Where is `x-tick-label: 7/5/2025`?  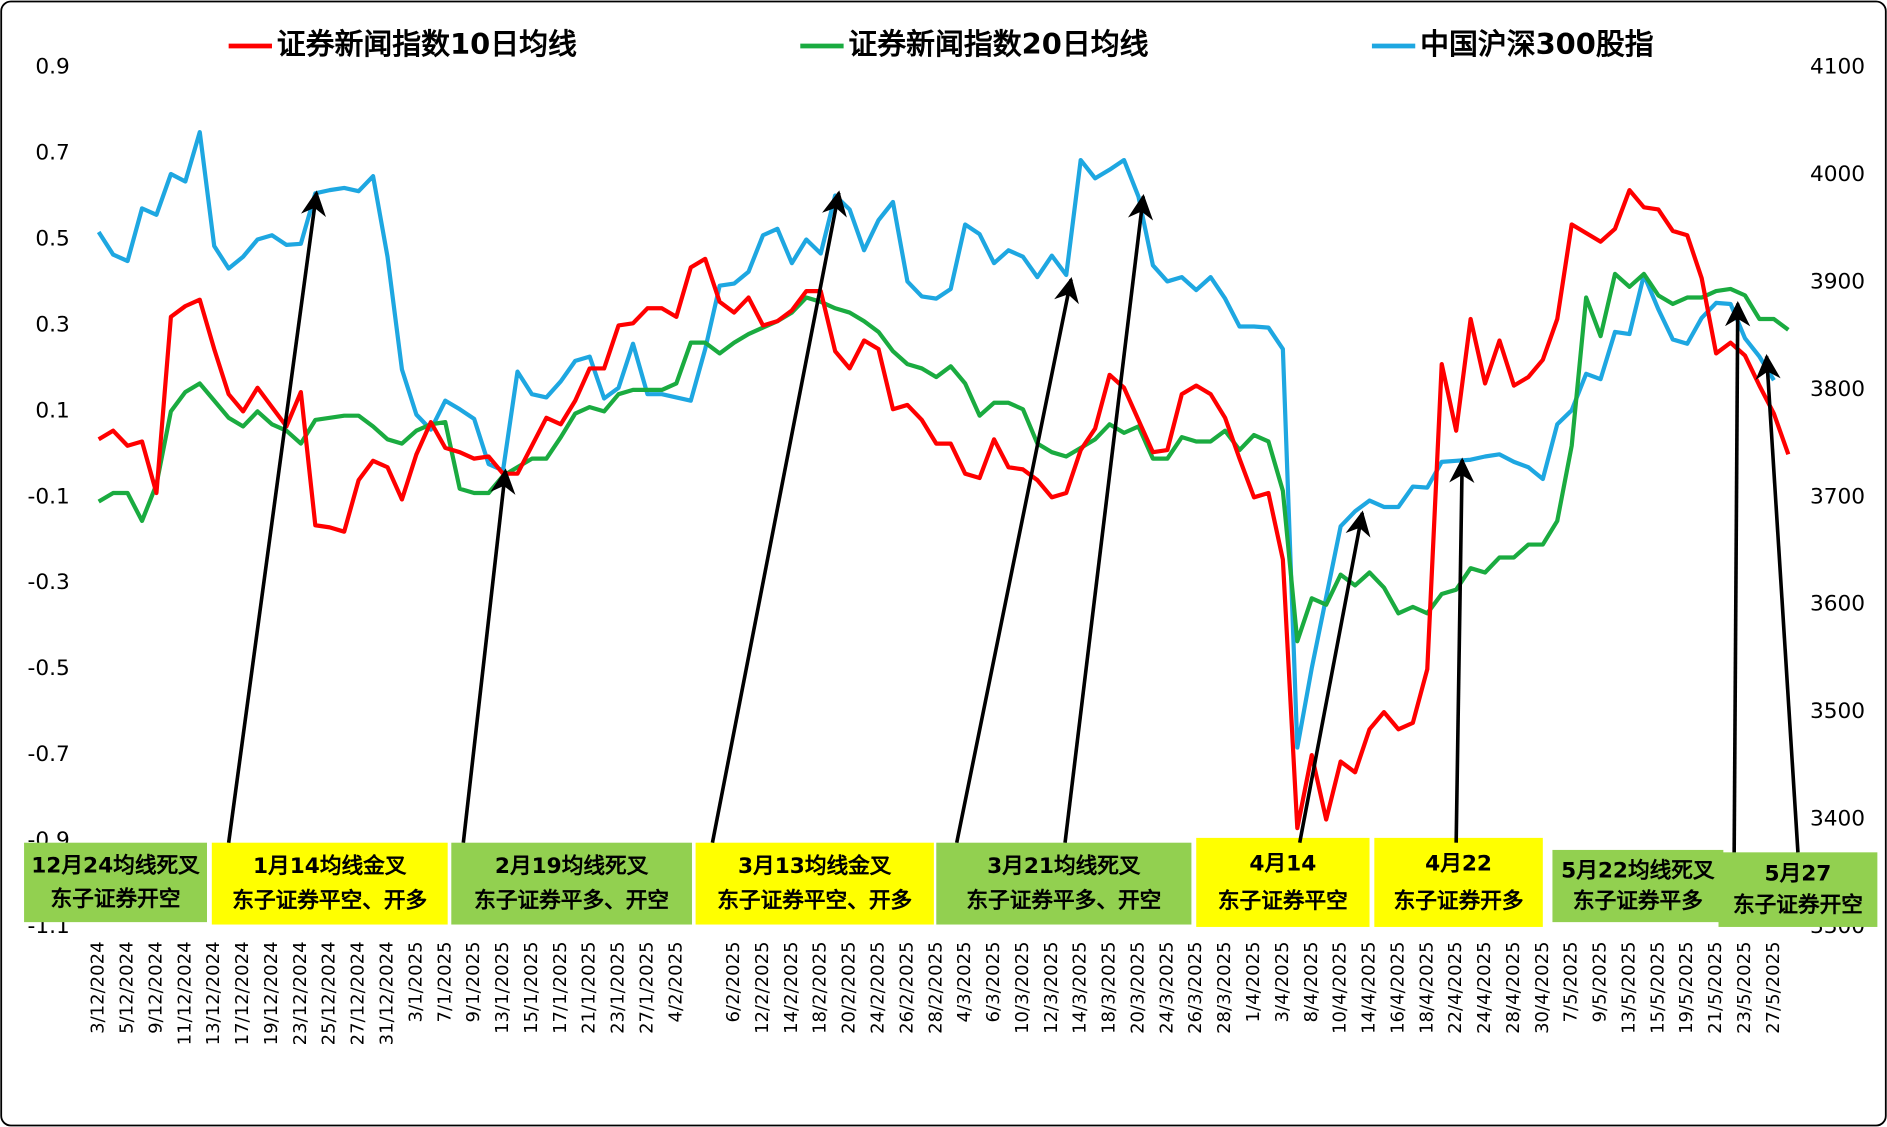 x-tick-label: 7/5/2025 is located at coordinates (1571, 981).